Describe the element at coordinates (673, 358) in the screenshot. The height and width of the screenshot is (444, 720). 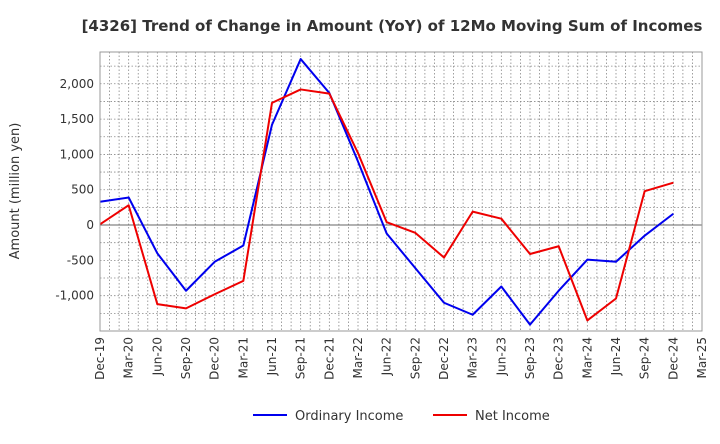
I see `x-tick-label: Dec-24` at that location.